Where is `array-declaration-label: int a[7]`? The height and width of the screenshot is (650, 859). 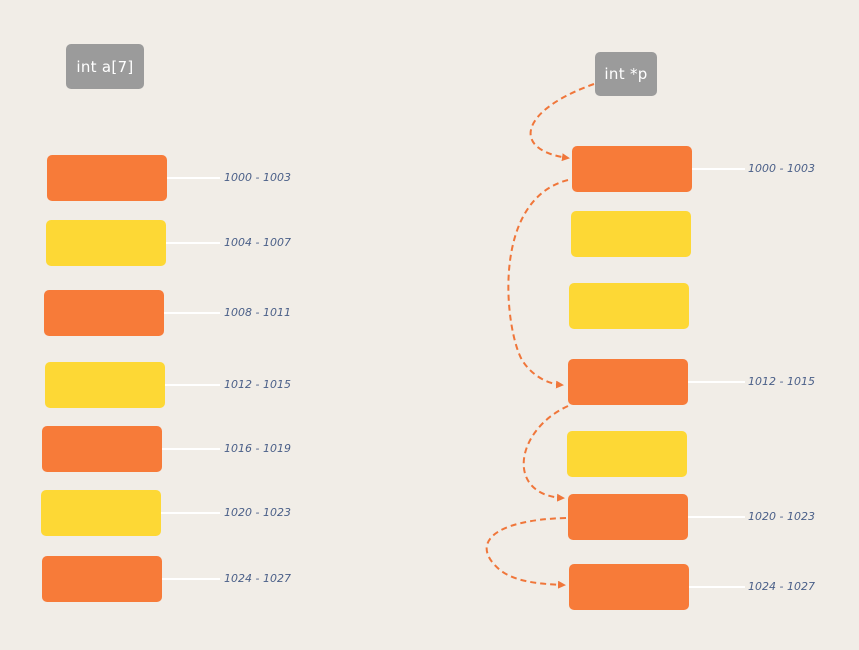
array-declaration-label: int a[7] is located at coordinates (105, 66).